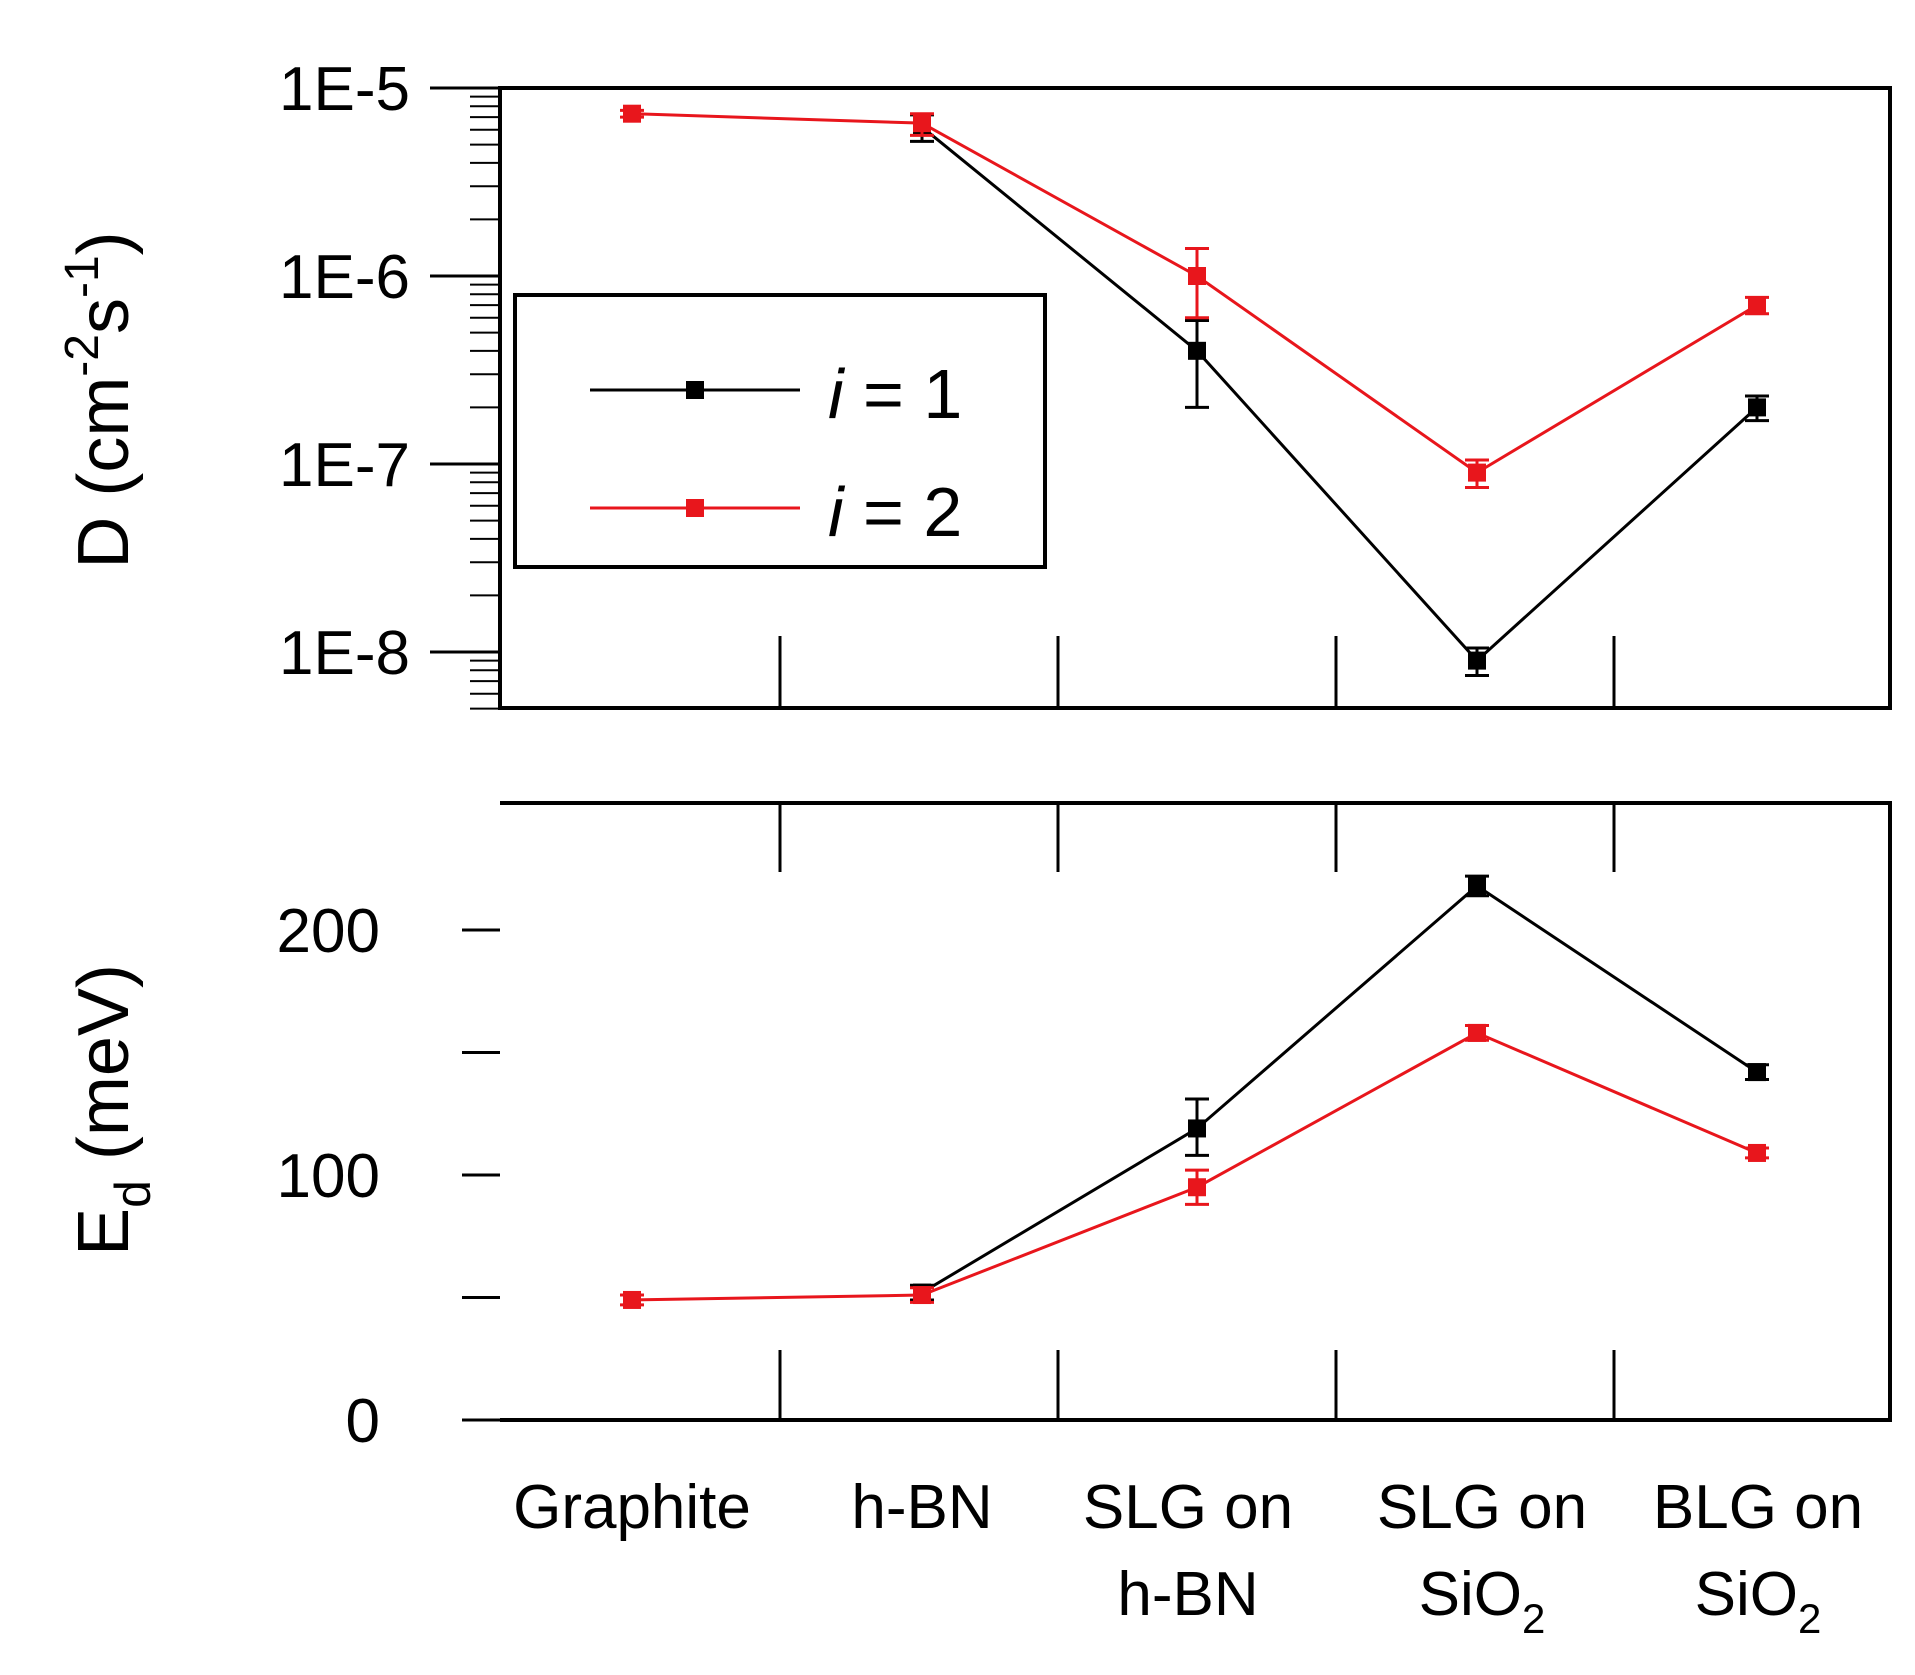 The height and width of the screenshot is (1675, 1915). I want to click on top-ylabel-end: ), so click(104, 243).